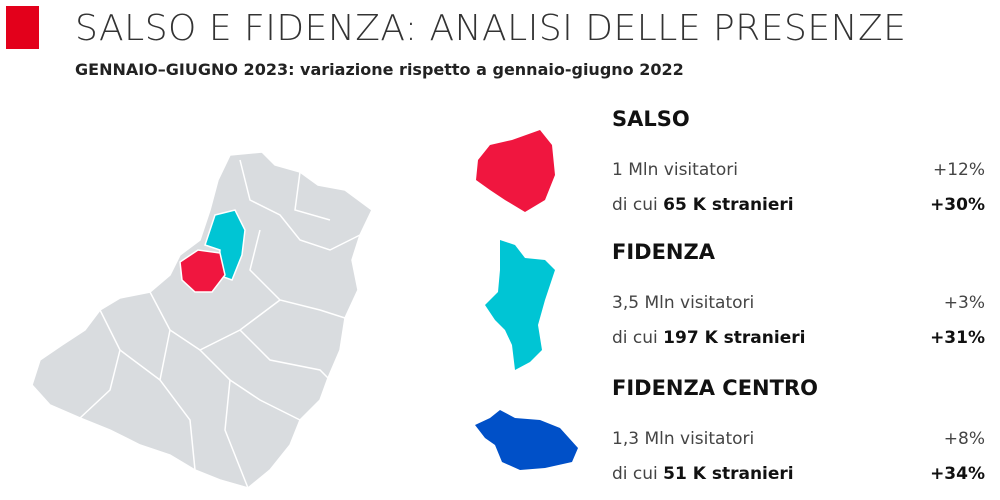 This screenshot has width=1000, height=500. Describe the element at coordinates (798, 170) in the screenshot. I see `visitors-row: 1 Mln visitatori +12%` at that location.